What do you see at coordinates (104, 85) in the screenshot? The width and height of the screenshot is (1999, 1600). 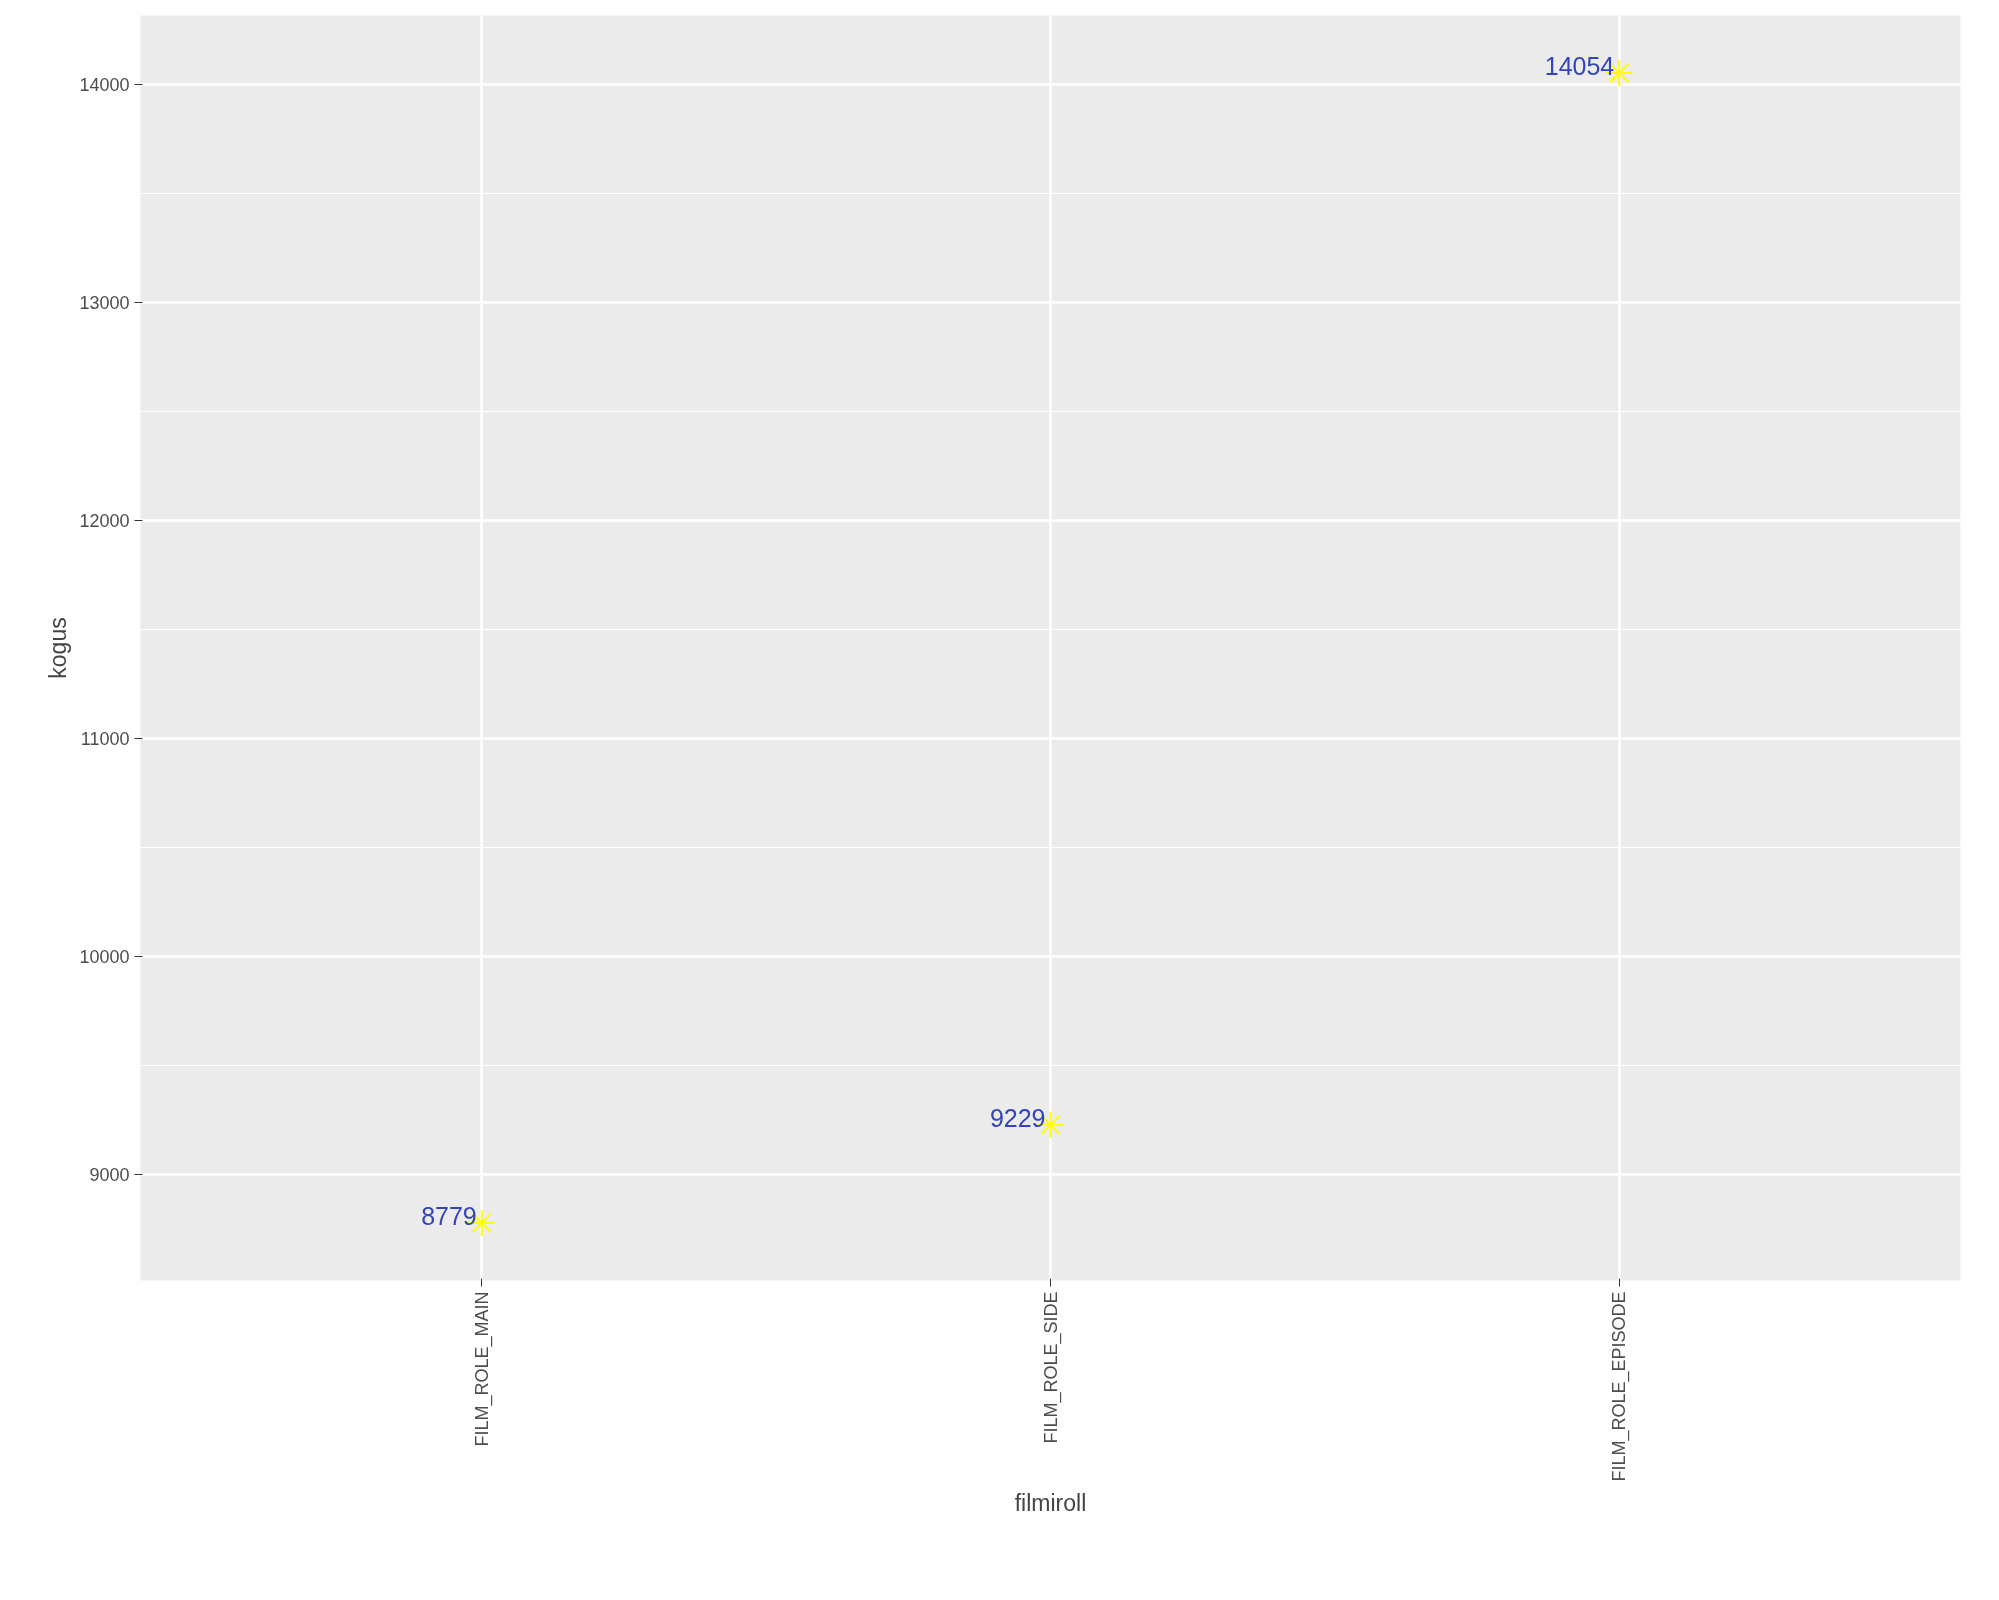 I see `y-tick-label: 14000` at bounding box center [104, 85].